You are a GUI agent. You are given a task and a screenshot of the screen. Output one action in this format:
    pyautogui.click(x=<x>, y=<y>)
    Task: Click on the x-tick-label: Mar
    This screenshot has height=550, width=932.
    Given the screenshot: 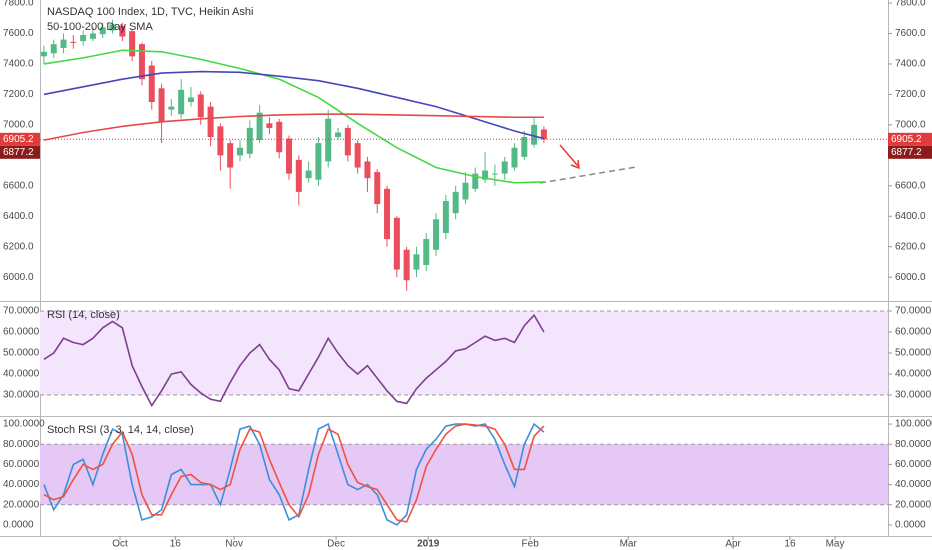 What is the action you would take?
    pyautogui.click(x=629, y=544)
    